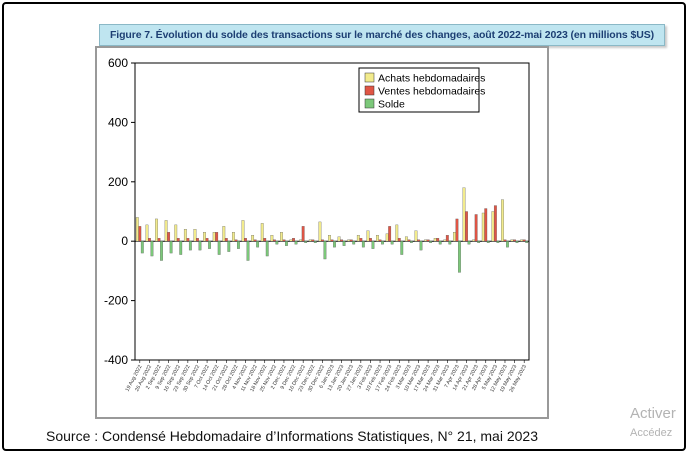 This screenshot has height=457, width=692. What do you see at coordinates (431, 79) in the screenshot?
I see `legend-label: Achats hebdomadaires` at bounding box center [431, 79].